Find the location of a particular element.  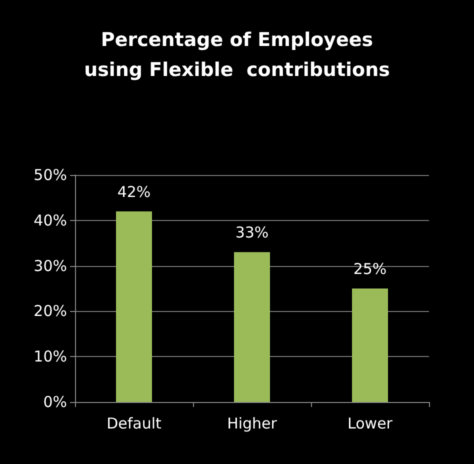

y-tick-label: 50% is located at coordinates (50, 175).